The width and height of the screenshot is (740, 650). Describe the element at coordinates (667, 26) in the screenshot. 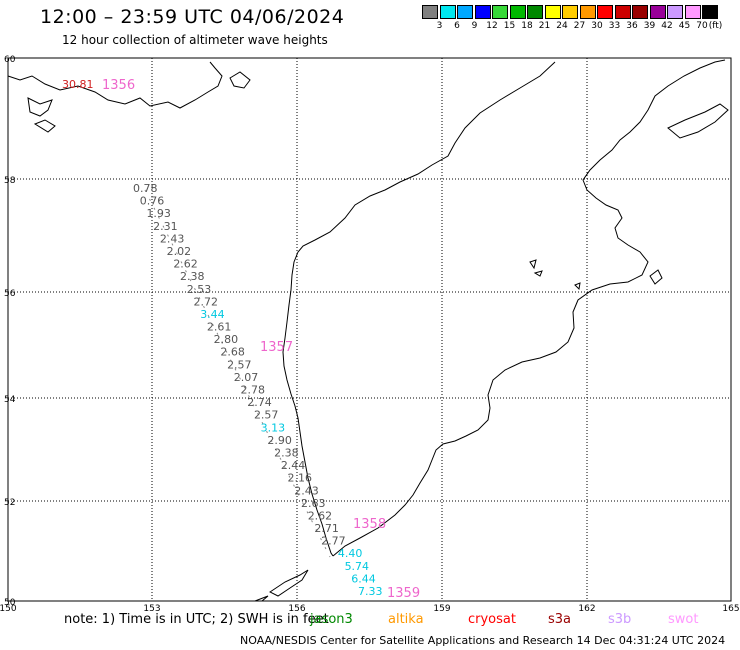

I see `scale-label: 42` at that location.